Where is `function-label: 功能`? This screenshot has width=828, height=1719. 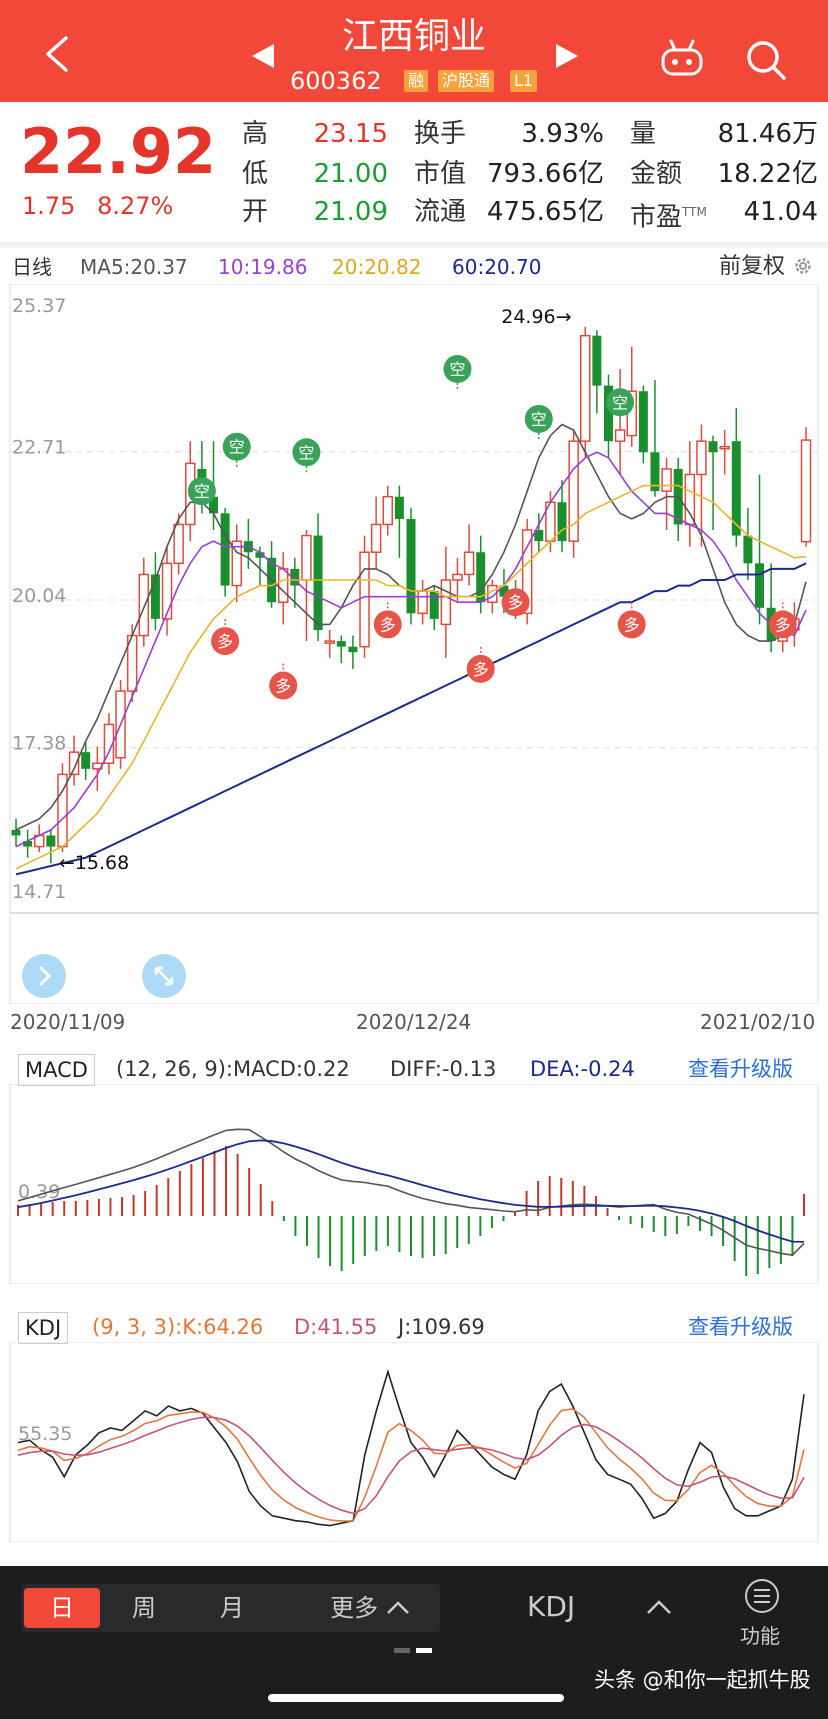
function-label: 功能 is located at coordinates (760, 1636).